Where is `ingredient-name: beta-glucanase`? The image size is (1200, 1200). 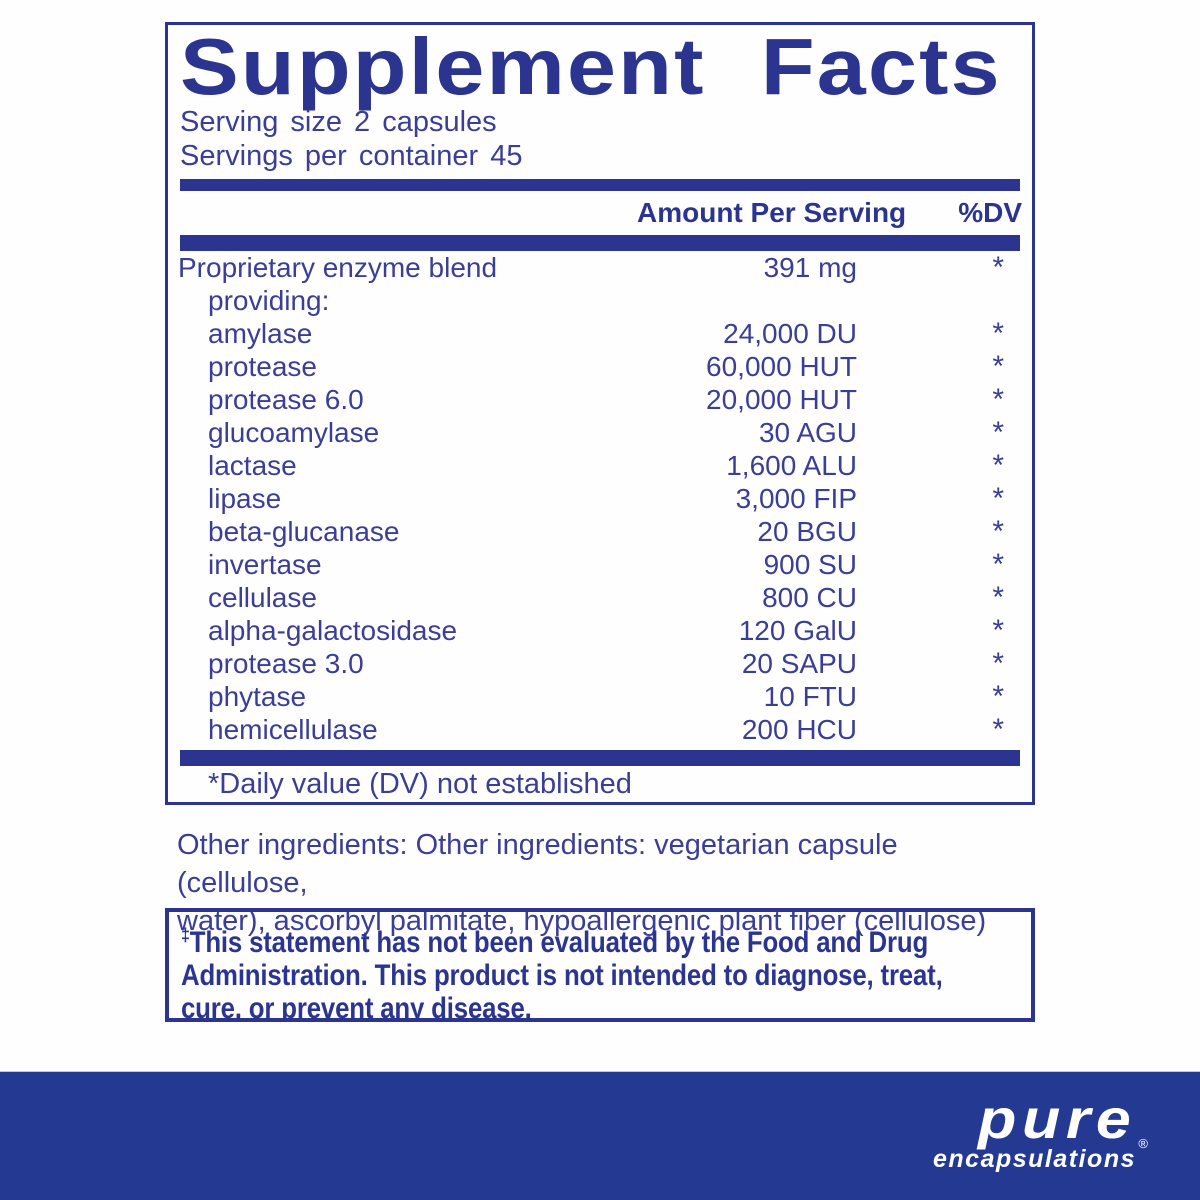 ingredient-name: beta-glucanase is located at coordinates (304, 531).